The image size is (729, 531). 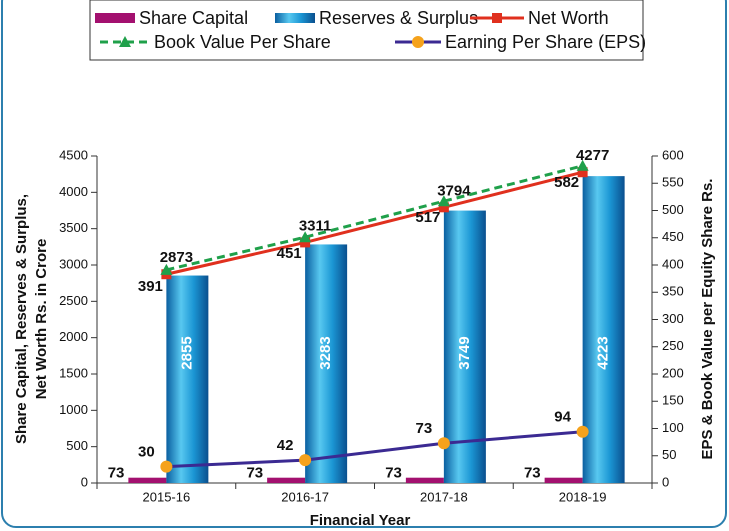 What do you see at coordinates (566, 182) in the screenshot?
I see `value-label: 582` at bounding box center [566, 182].